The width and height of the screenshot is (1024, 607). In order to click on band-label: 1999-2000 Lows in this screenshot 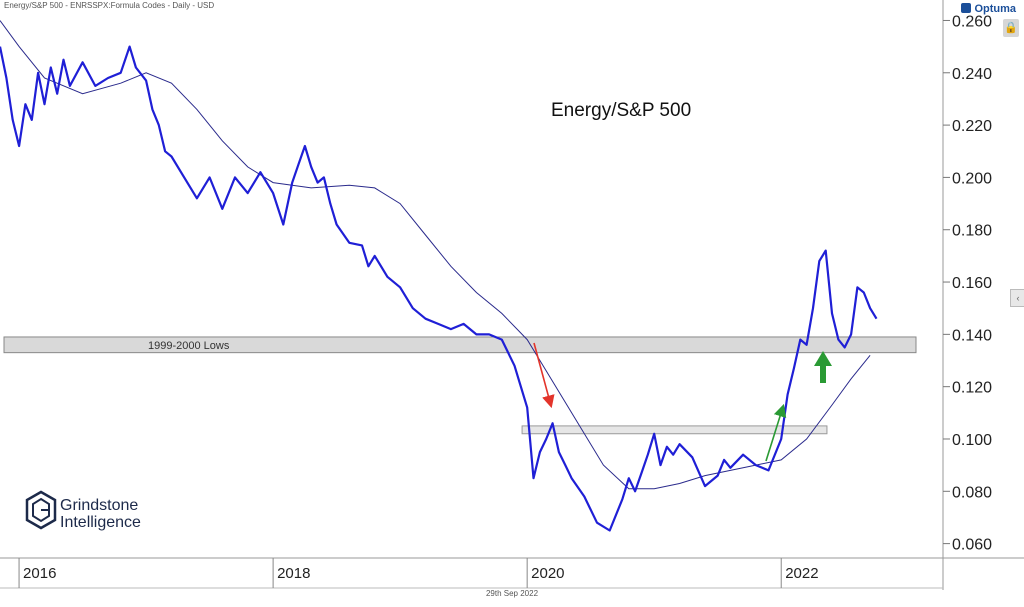, I will do `click(189, 346)`.